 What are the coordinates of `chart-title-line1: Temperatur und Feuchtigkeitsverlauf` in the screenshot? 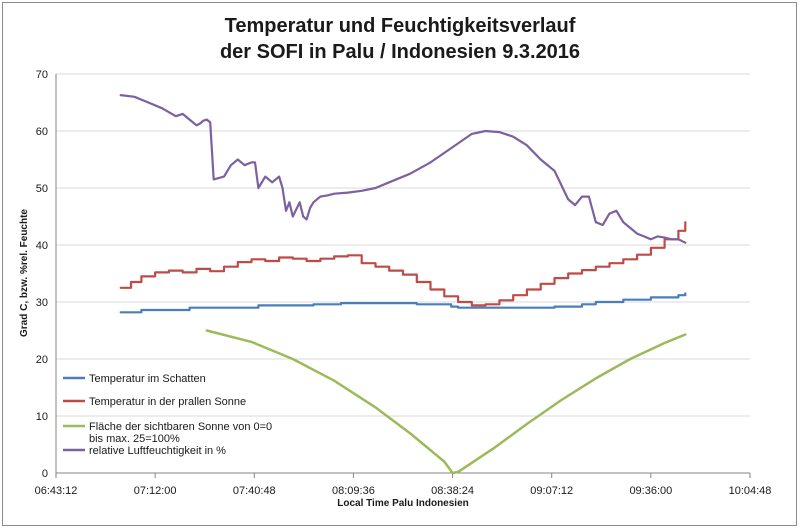 It's located at (400, 26).